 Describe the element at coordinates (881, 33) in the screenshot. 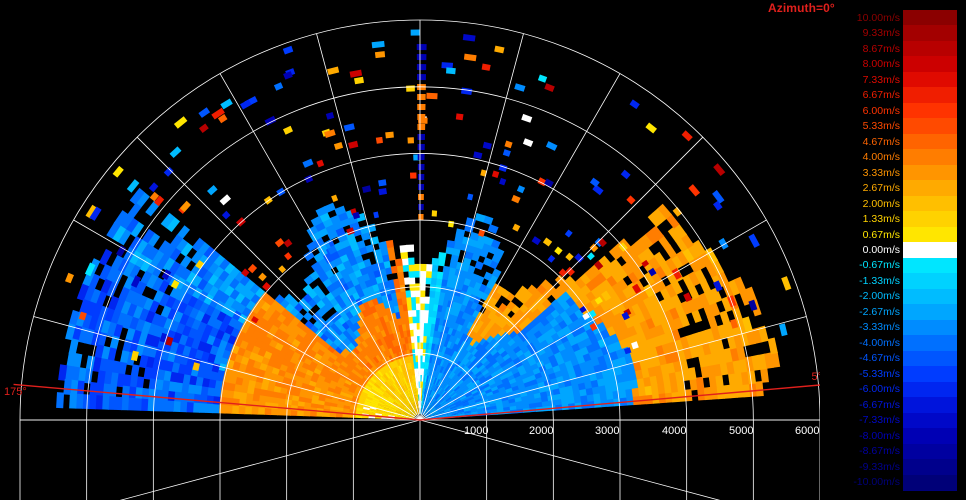

I see `colorbar-label: 9.33m/s` at that location.